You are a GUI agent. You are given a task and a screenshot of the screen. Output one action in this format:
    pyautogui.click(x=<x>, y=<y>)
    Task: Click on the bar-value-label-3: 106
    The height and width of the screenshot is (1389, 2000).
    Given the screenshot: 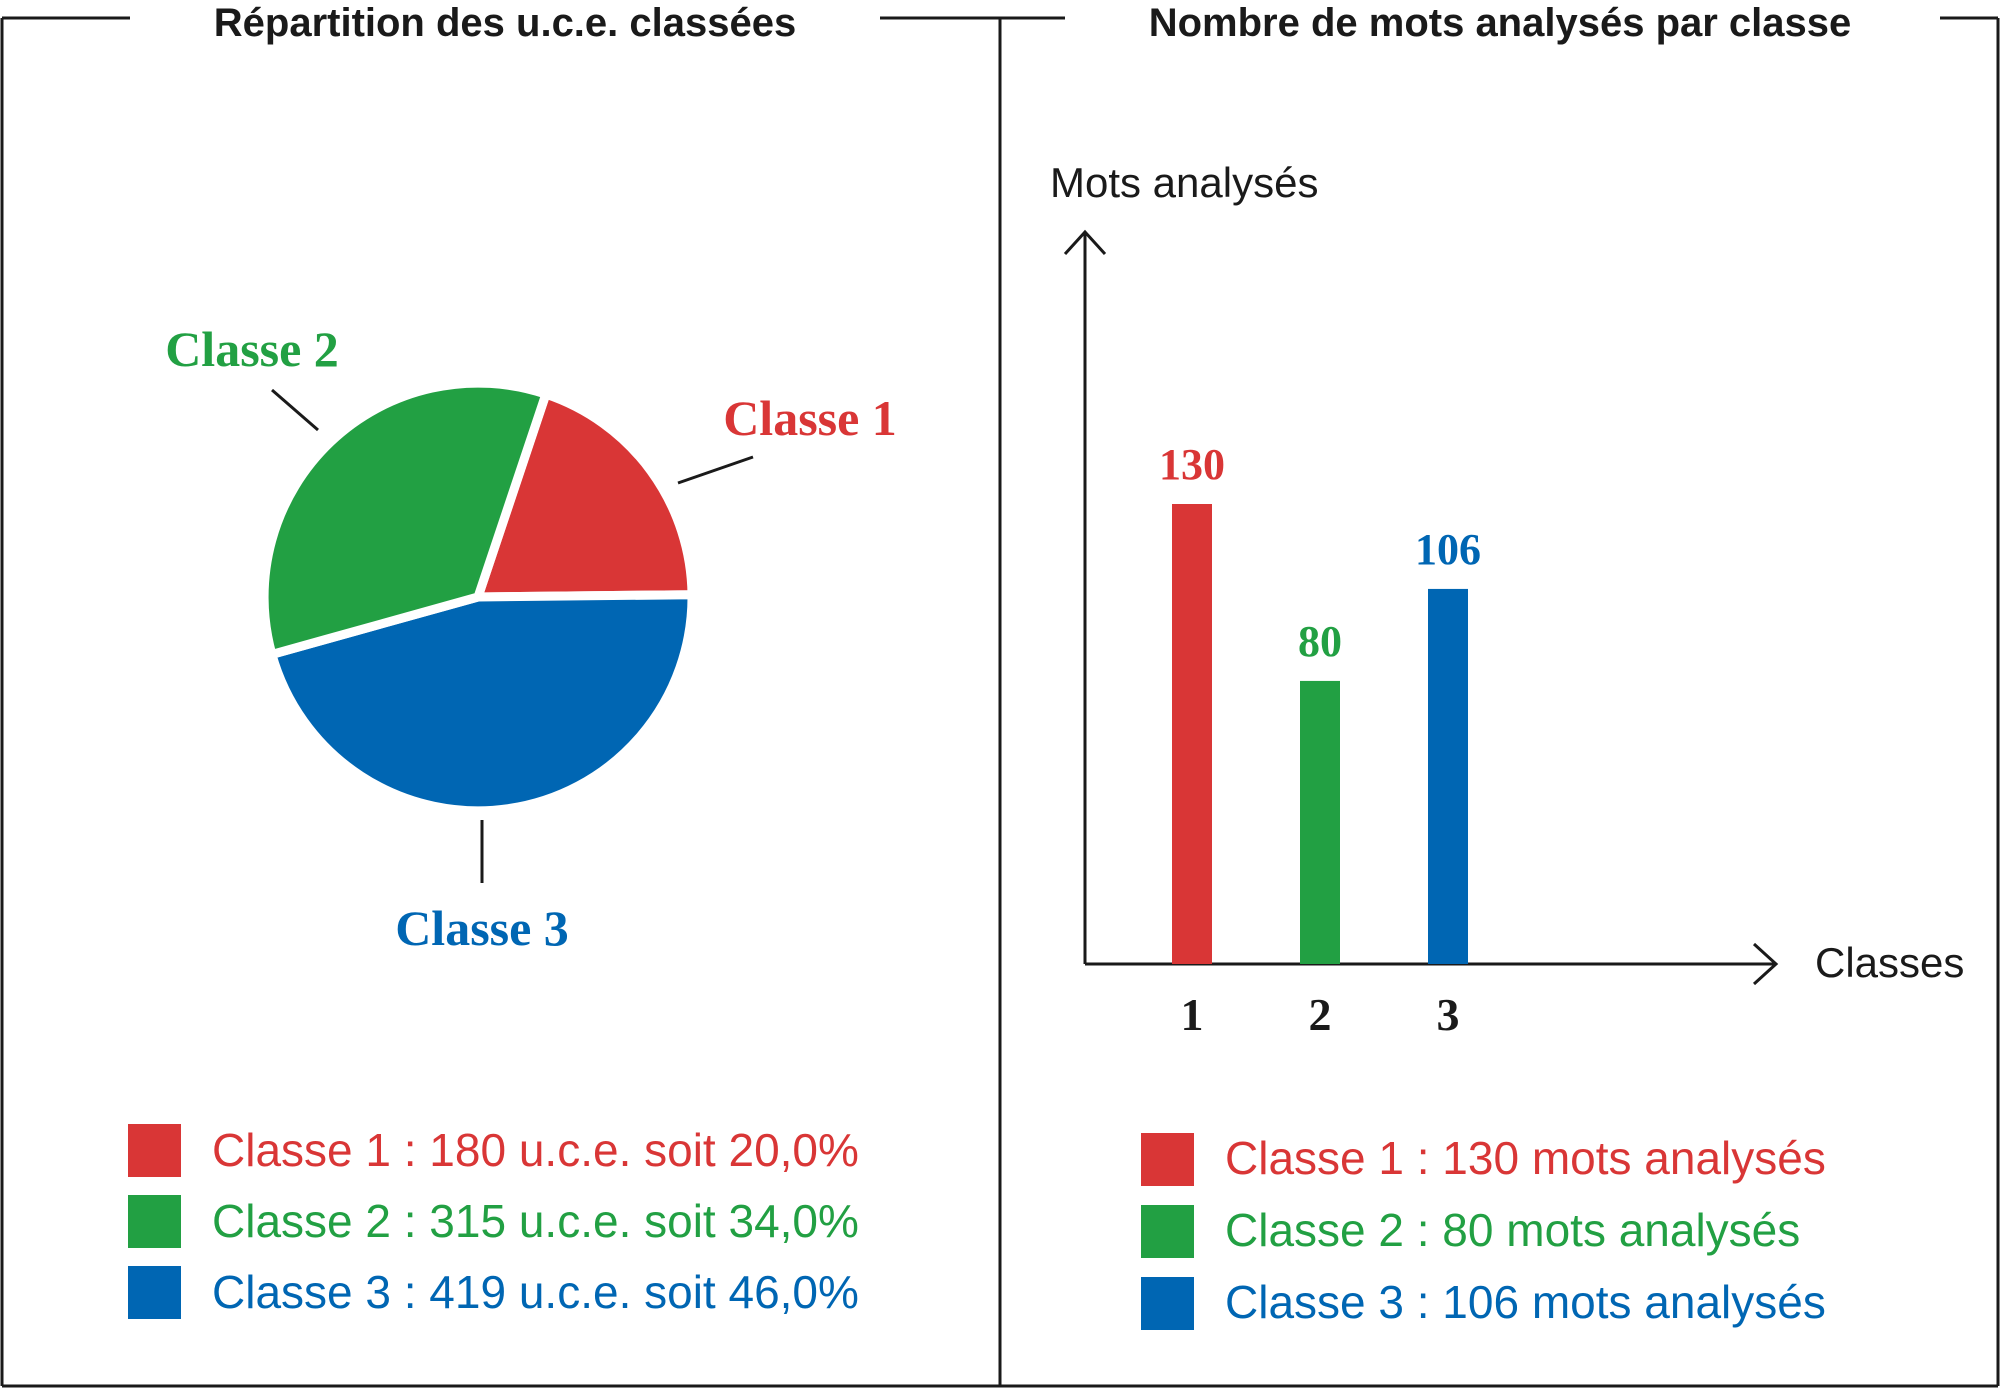 What is the action you would take?
    pyautogui.click(x=1448, y=549)
    